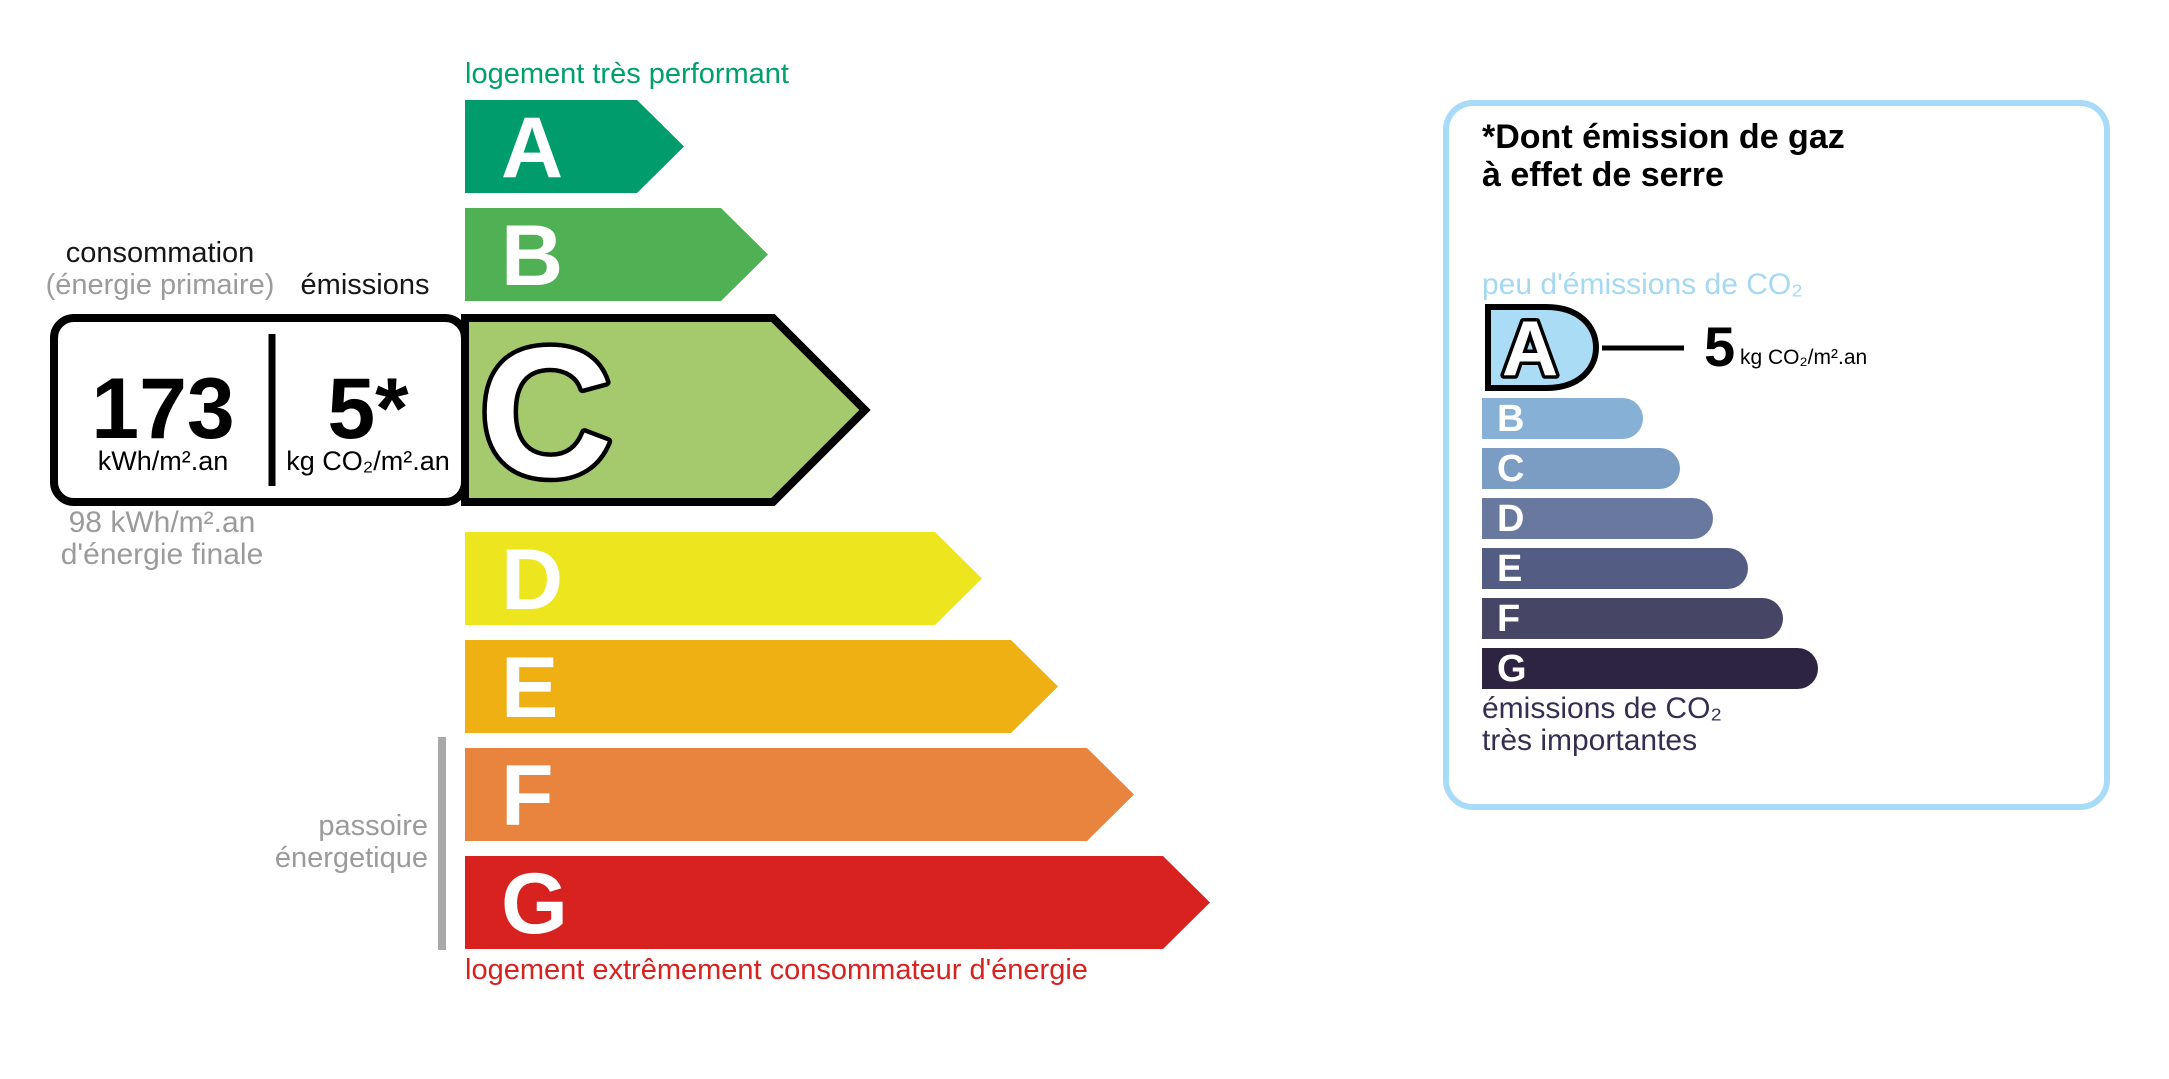 The height and width of the screenshot is (1079, 2169). What do you see at coordinates (530, 688) in the screenshot?
I see `energy-class-letter-E: E` at bounding box center [530, 688].